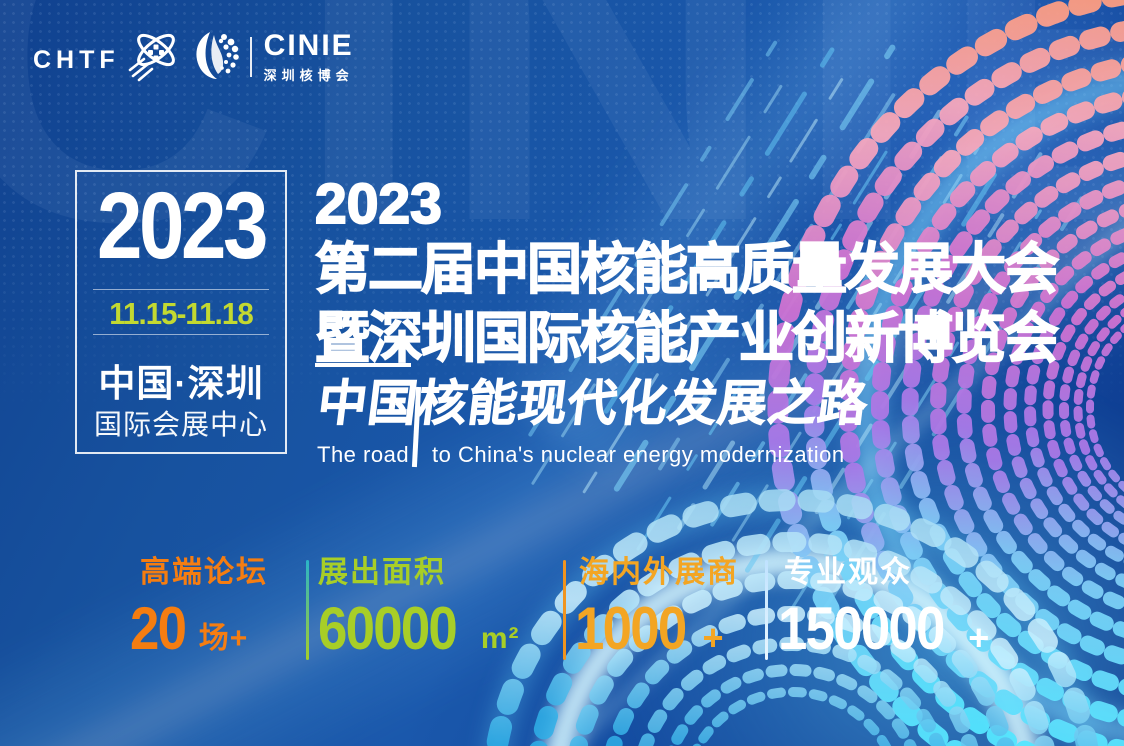  What do you see at coordinates (979, 637) in the screenshot?
I see `stat-visitors-unit: +` at bounding box center [979, 637].